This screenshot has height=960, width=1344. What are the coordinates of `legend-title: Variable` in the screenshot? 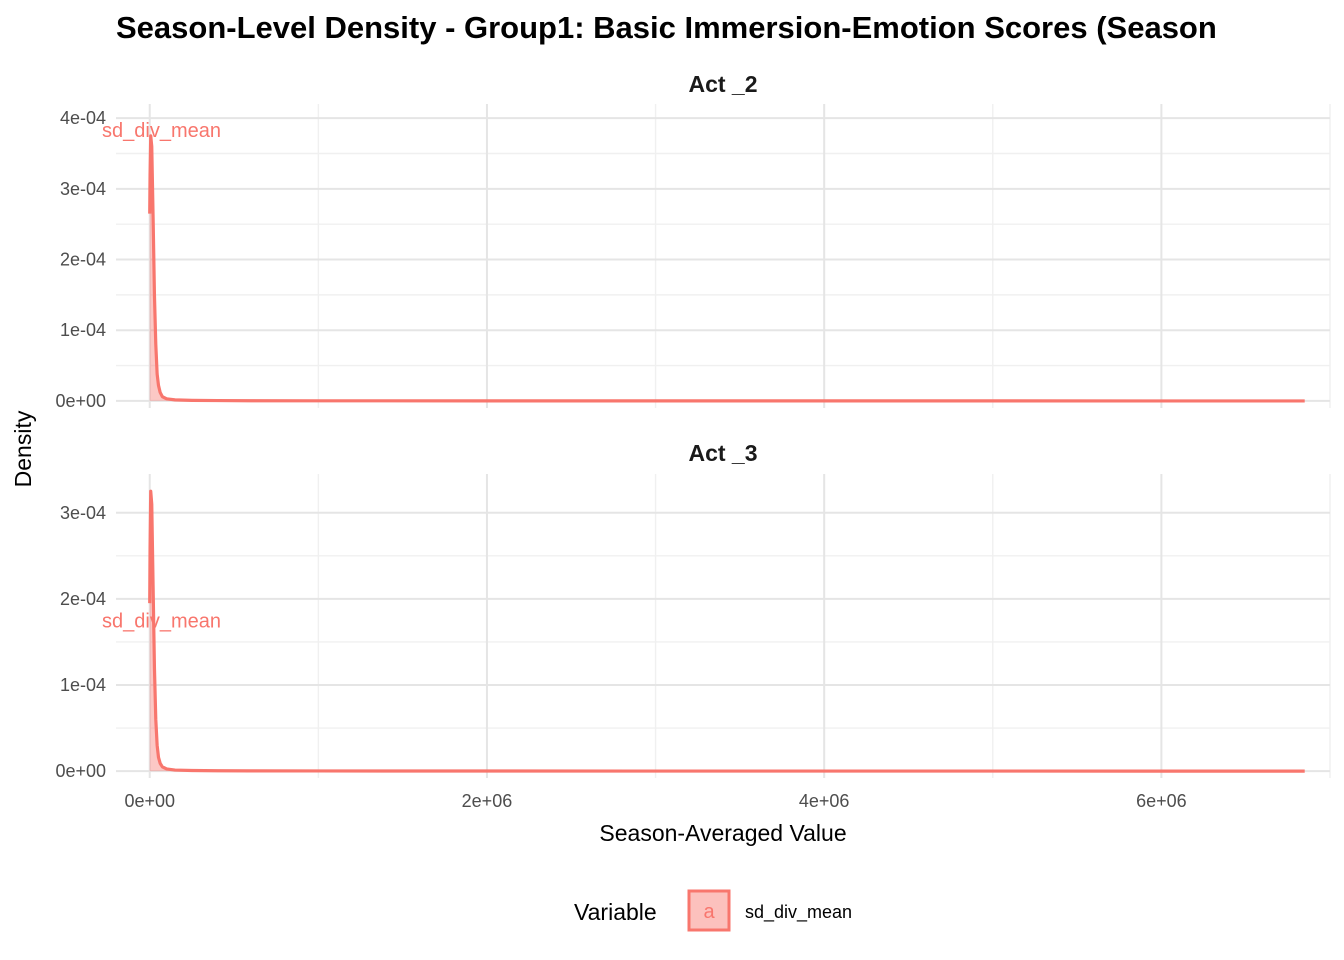 It's located at (615, 912).